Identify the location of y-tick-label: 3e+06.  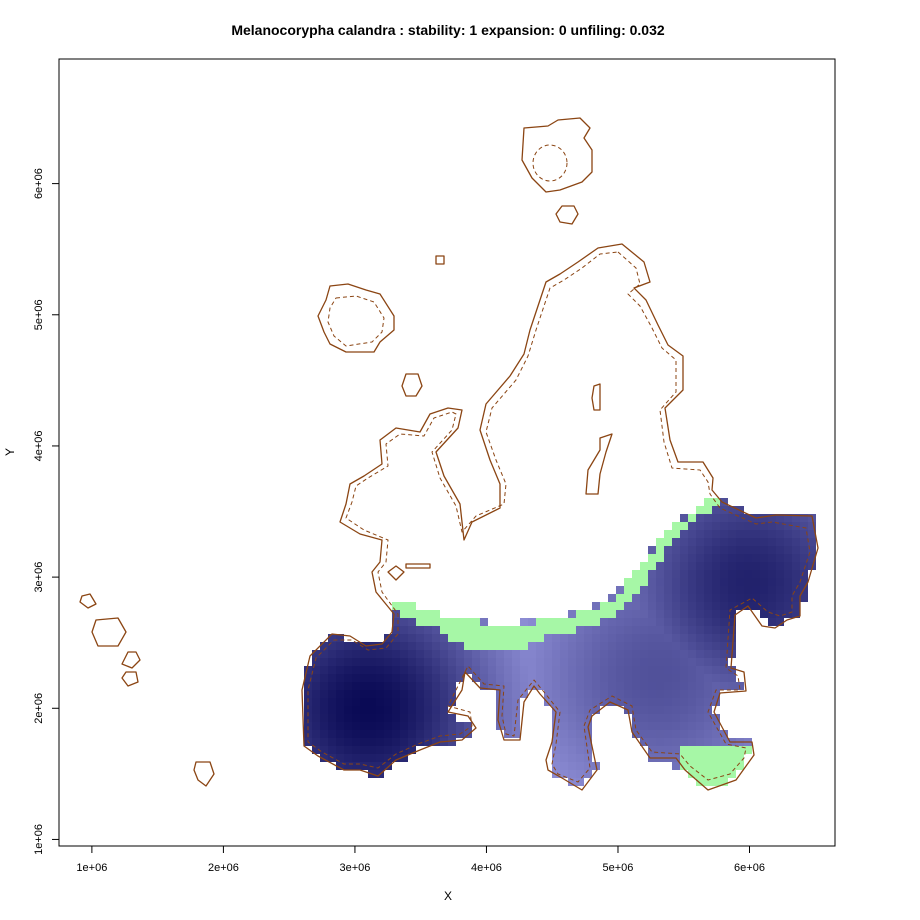
(39, 577).